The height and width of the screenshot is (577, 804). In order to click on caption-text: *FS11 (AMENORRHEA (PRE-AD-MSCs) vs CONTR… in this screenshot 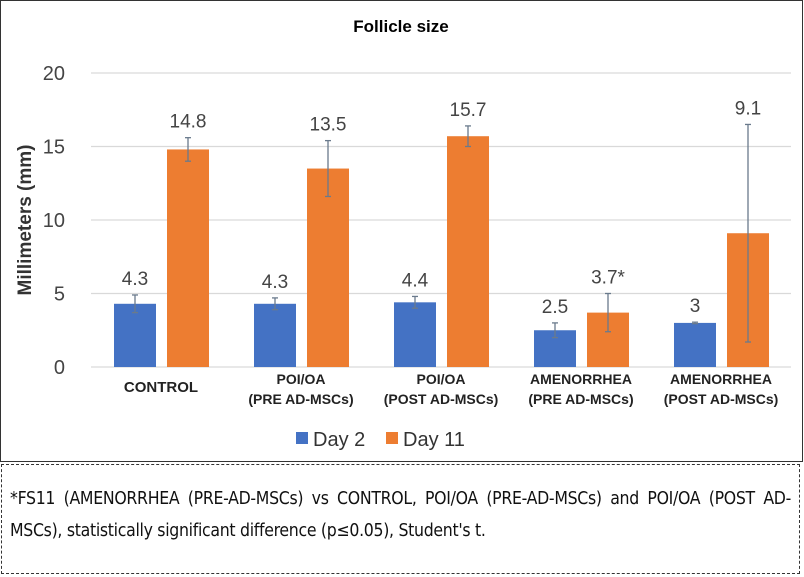, I will do `click(400, 515)`.